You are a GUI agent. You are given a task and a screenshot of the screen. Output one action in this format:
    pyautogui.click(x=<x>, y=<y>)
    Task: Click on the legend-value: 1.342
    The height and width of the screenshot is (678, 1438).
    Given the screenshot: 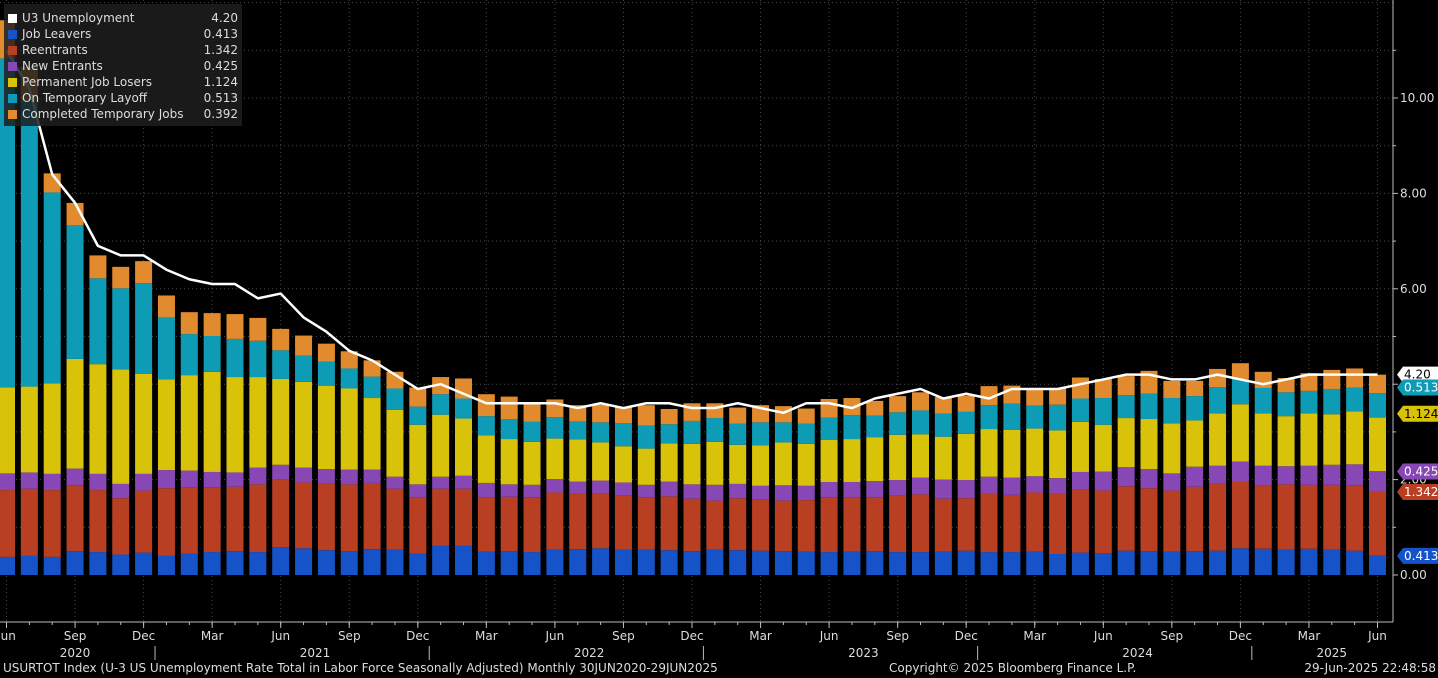 What is the action you would take?
    pyautogui.click(x=220, y=50)
    